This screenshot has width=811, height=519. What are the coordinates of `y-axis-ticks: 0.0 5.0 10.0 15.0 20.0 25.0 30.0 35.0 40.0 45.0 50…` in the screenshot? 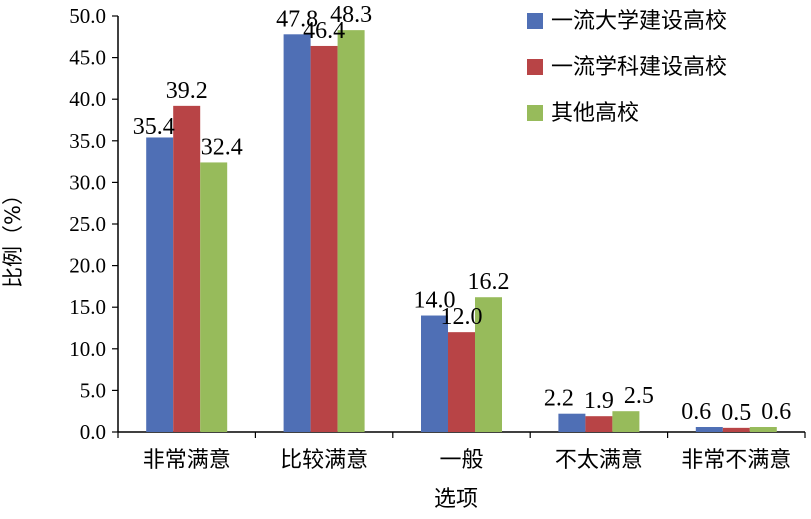 It's located at (93, 224).